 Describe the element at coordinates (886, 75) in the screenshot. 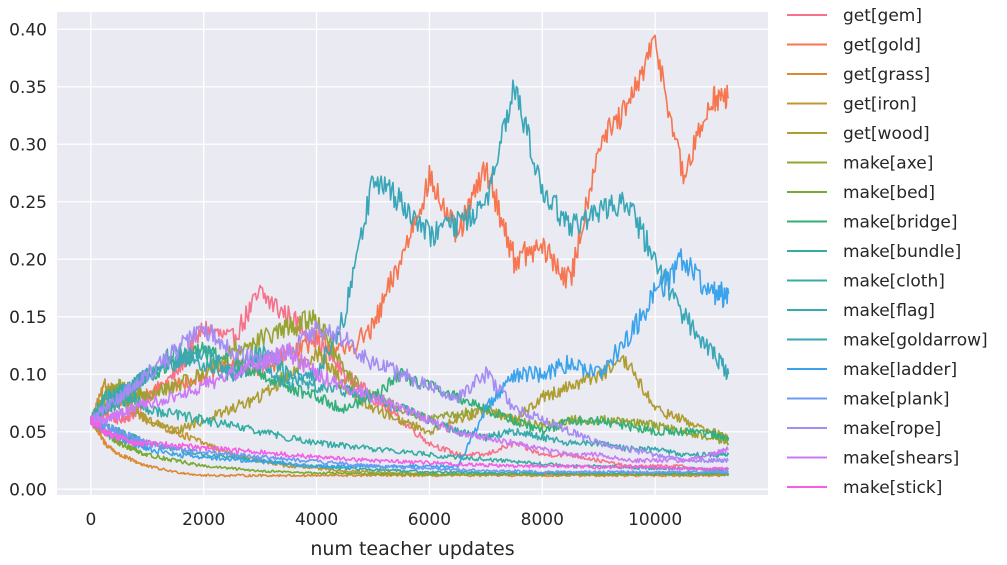

I see `legend-label: get[grass]` at that location.